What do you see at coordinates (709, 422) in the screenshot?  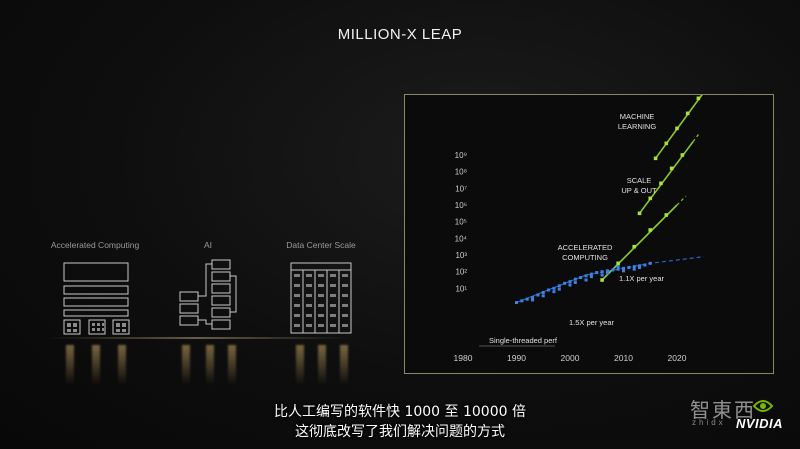 I see `watermark-pinyin: zhidx` at bounding box center [709, 422].